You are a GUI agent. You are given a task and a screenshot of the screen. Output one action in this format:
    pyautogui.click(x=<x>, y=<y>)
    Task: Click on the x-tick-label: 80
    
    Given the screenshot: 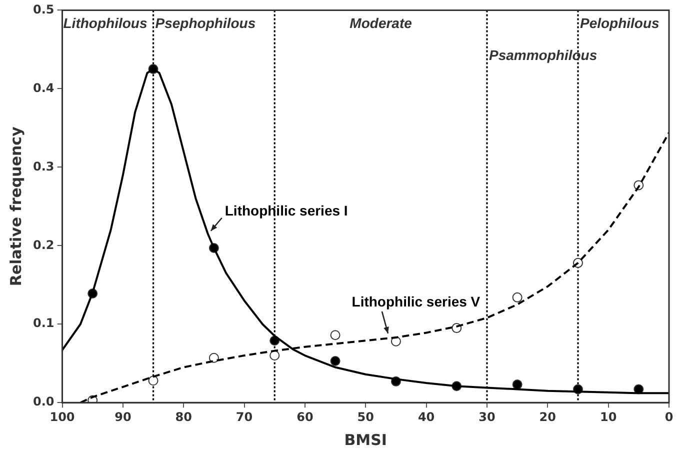 What is the action you would take?
    pyautogui.click(x=183, y=417)
    